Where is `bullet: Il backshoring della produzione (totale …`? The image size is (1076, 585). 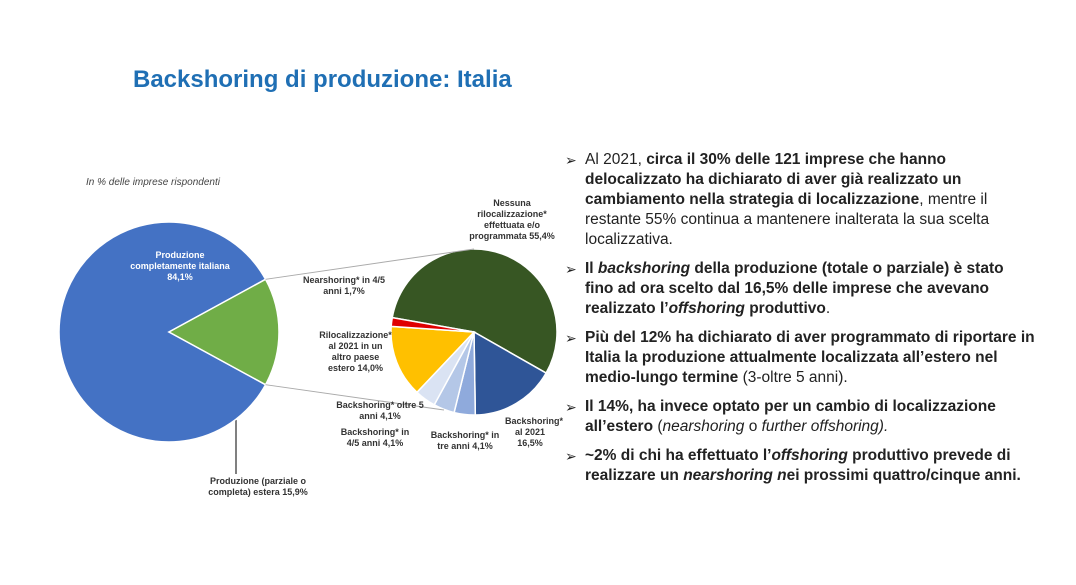 bullet: Il backshoring della produzione (totale … is located at coordinates (800, 289).